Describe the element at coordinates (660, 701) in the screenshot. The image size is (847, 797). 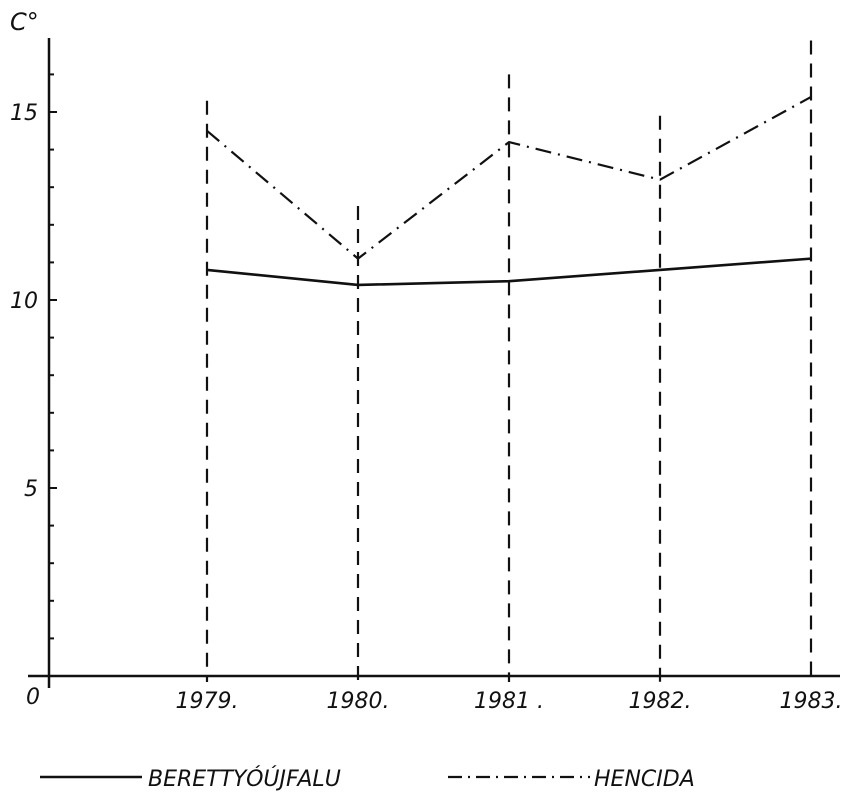
I see `x-tick-label: 1982.` at that location.